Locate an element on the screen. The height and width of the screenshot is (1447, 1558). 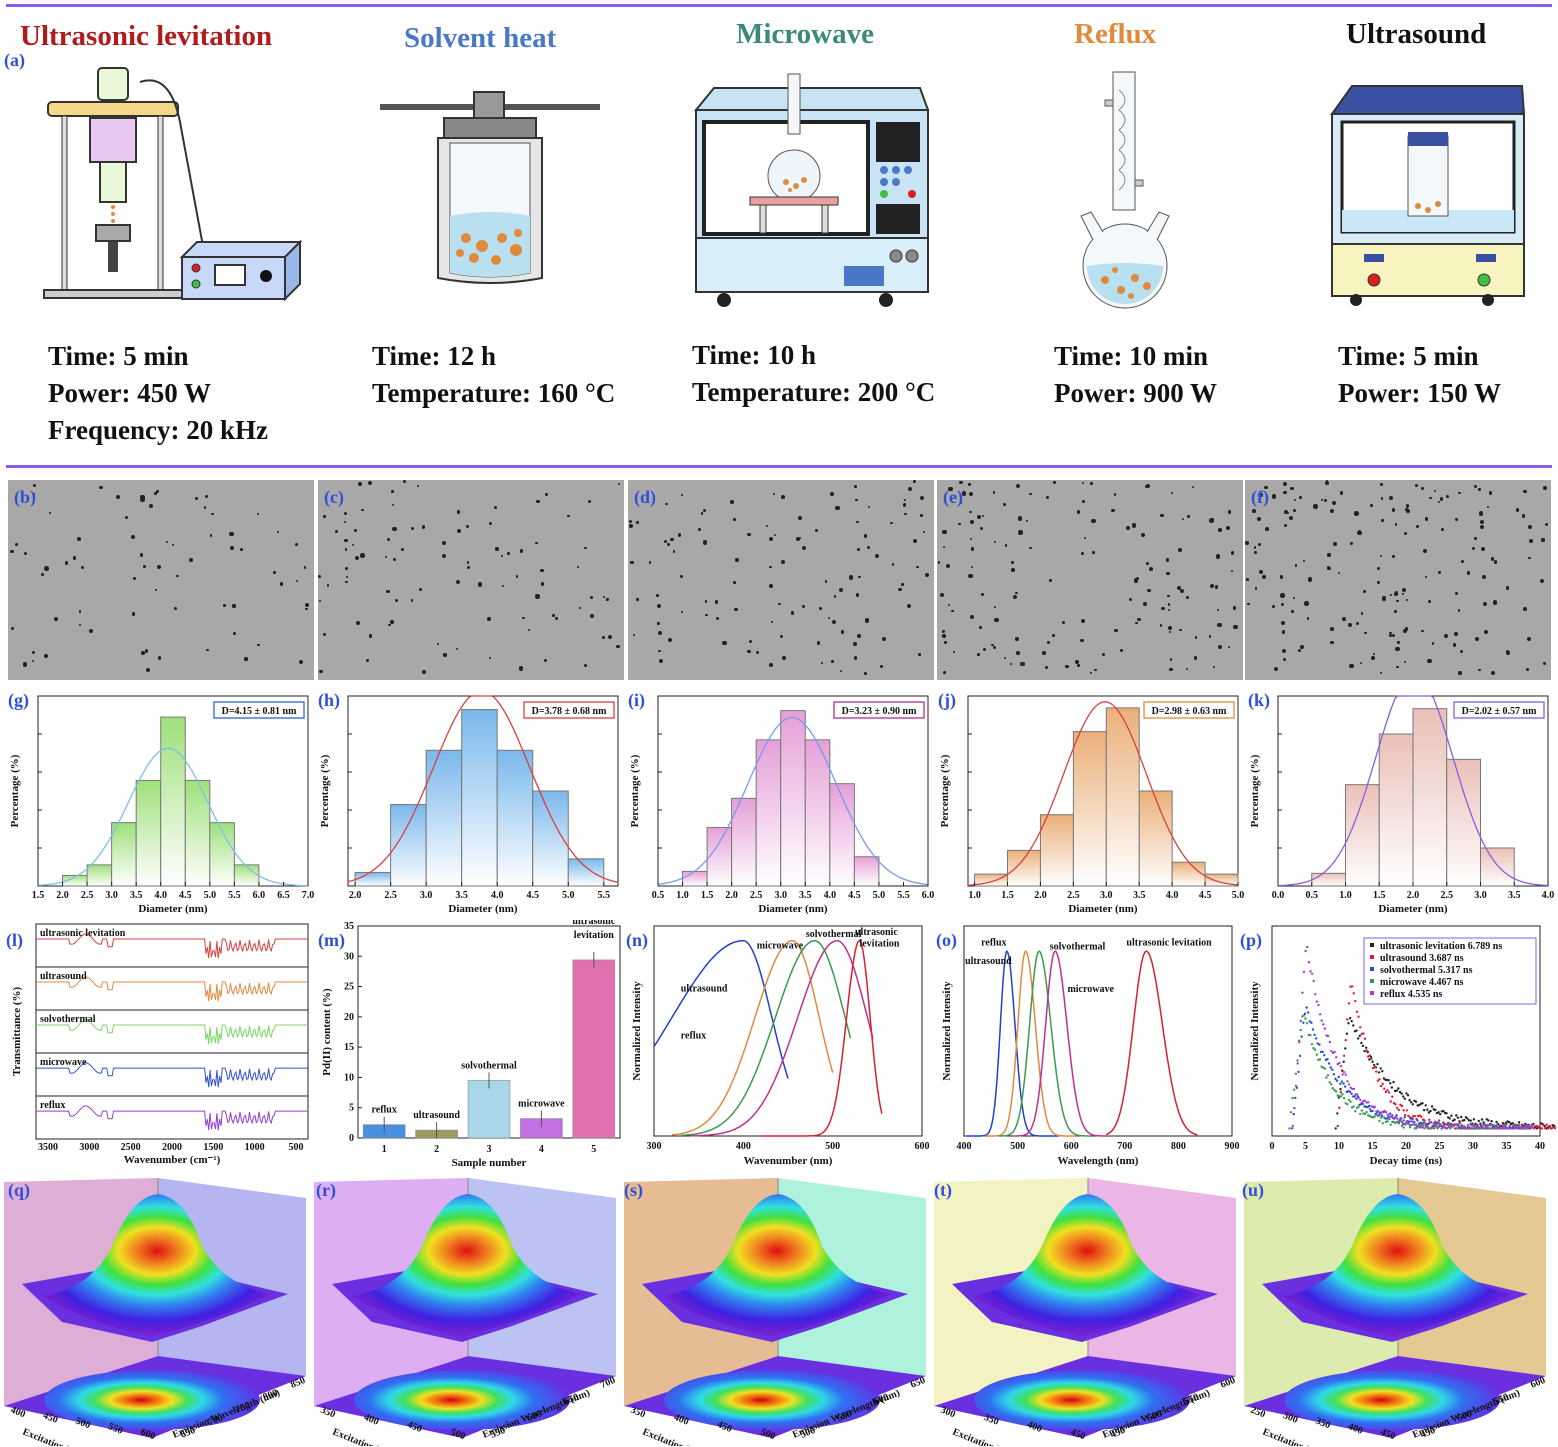
y-axis-label: Transmittance (%) is located at coordinates (17, 1032).